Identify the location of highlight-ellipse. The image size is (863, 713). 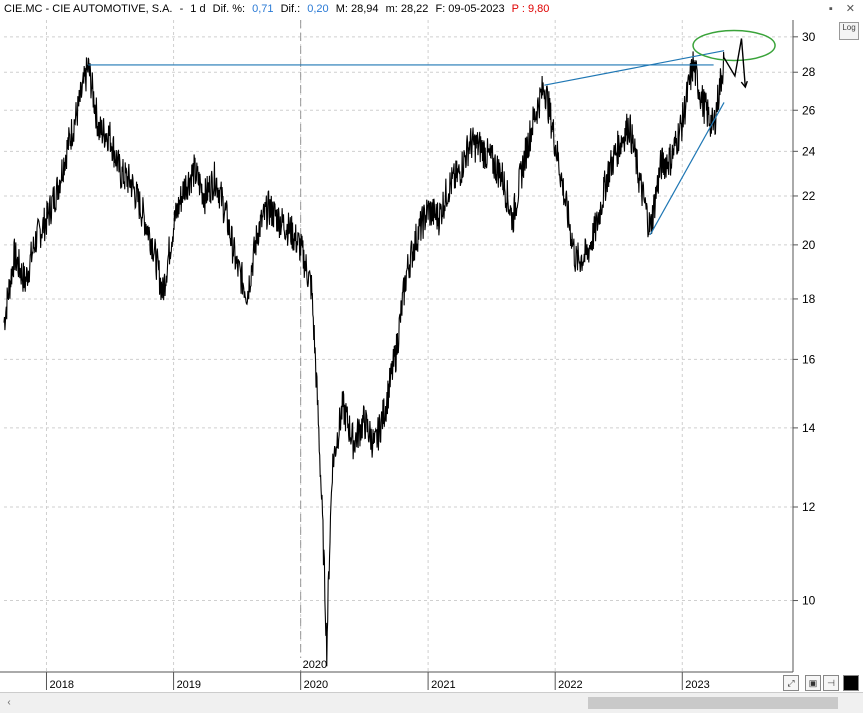
(734, 45).